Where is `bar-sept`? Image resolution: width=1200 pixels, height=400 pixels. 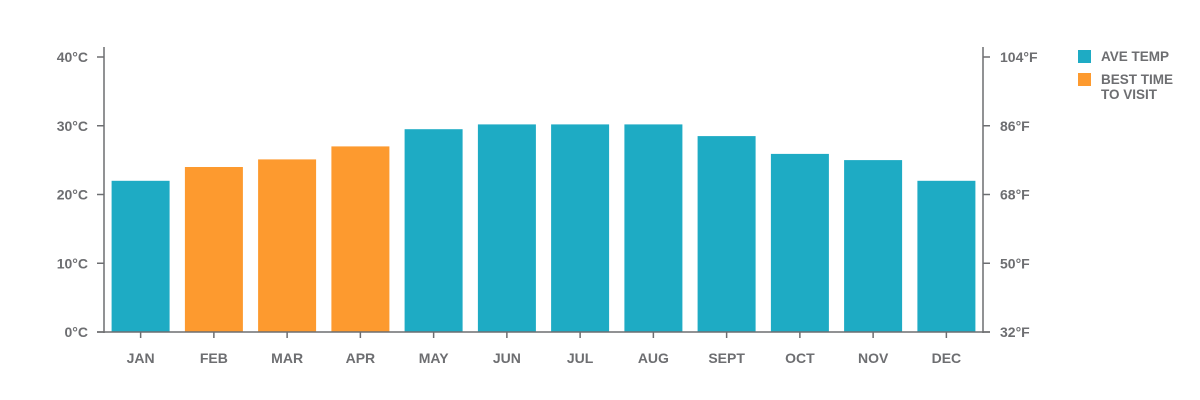
bar-sept is located at coordinates (726, 234).